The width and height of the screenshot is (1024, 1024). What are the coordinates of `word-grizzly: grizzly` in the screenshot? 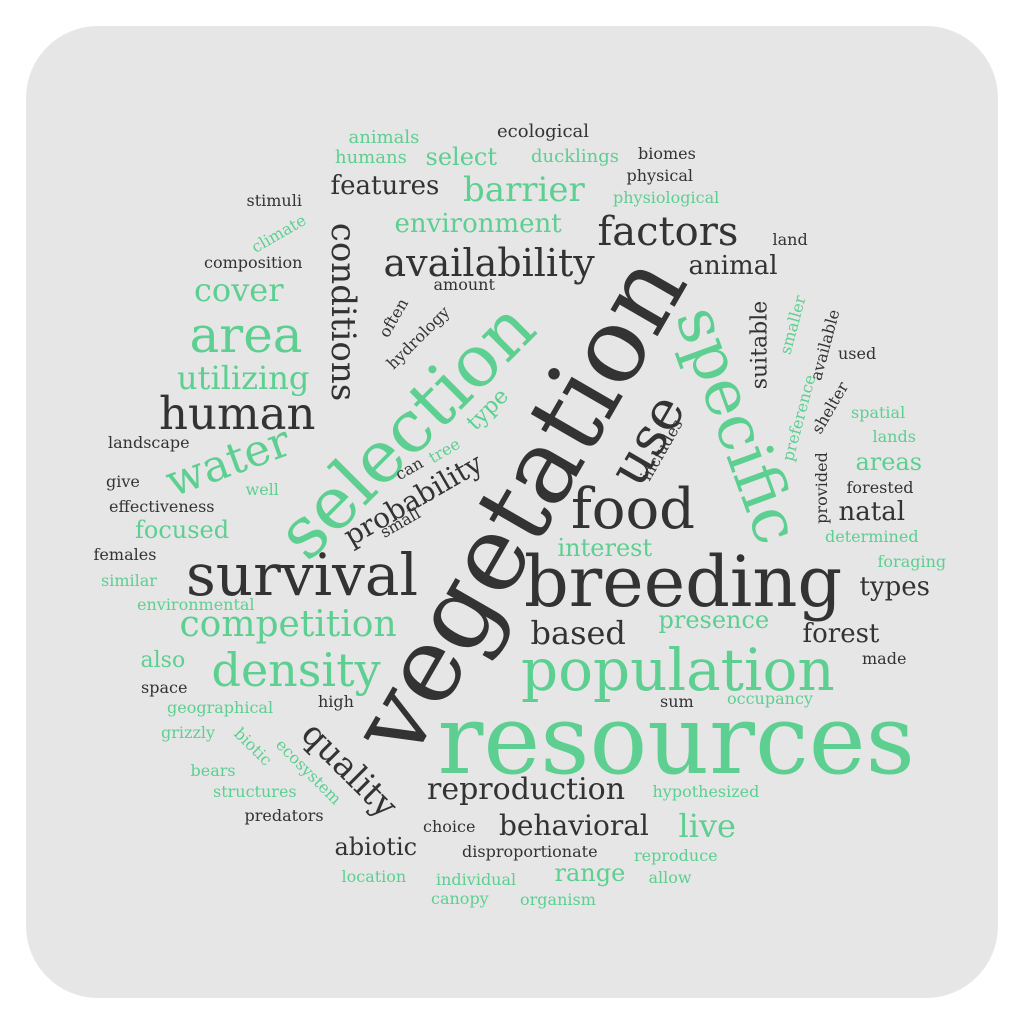 It's located at (188, 732).